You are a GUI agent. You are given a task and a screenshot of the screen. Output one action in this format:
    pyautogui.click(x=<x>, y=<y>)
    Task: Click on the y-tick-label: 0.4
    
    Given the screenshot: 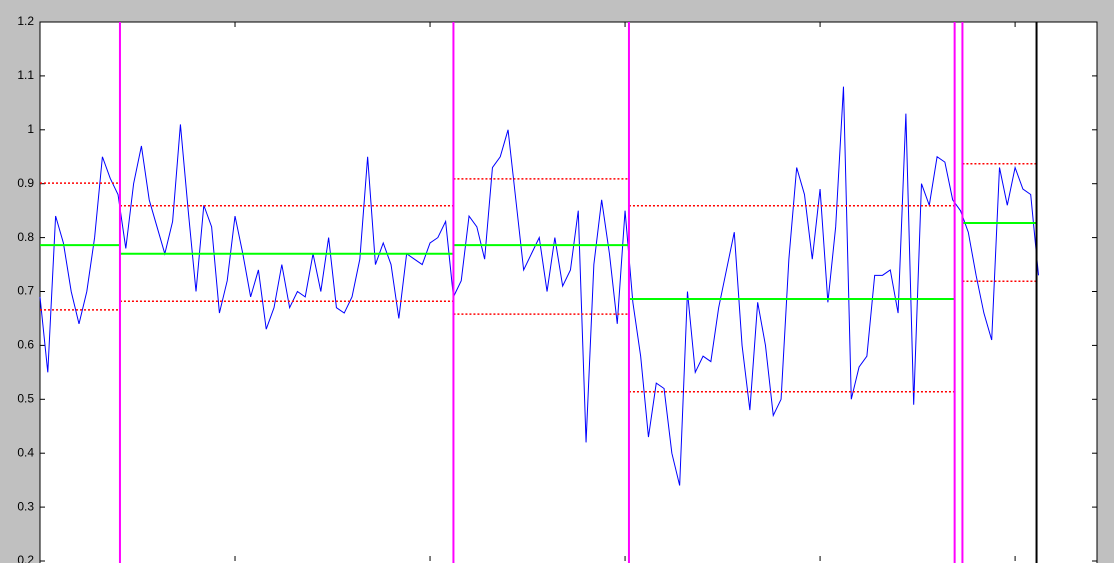 What is the action you would take?
    pyautogui.click(x=25, y=452)
    